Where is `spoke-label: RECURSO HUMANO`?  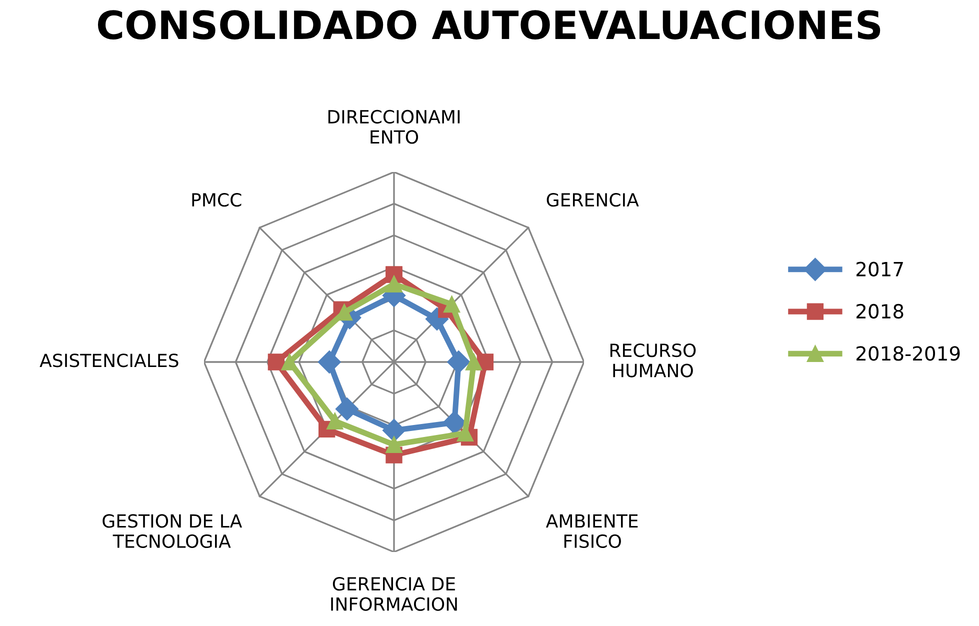
spoke-label: RECURSO HUMANO is located at coordinates (653, 360).